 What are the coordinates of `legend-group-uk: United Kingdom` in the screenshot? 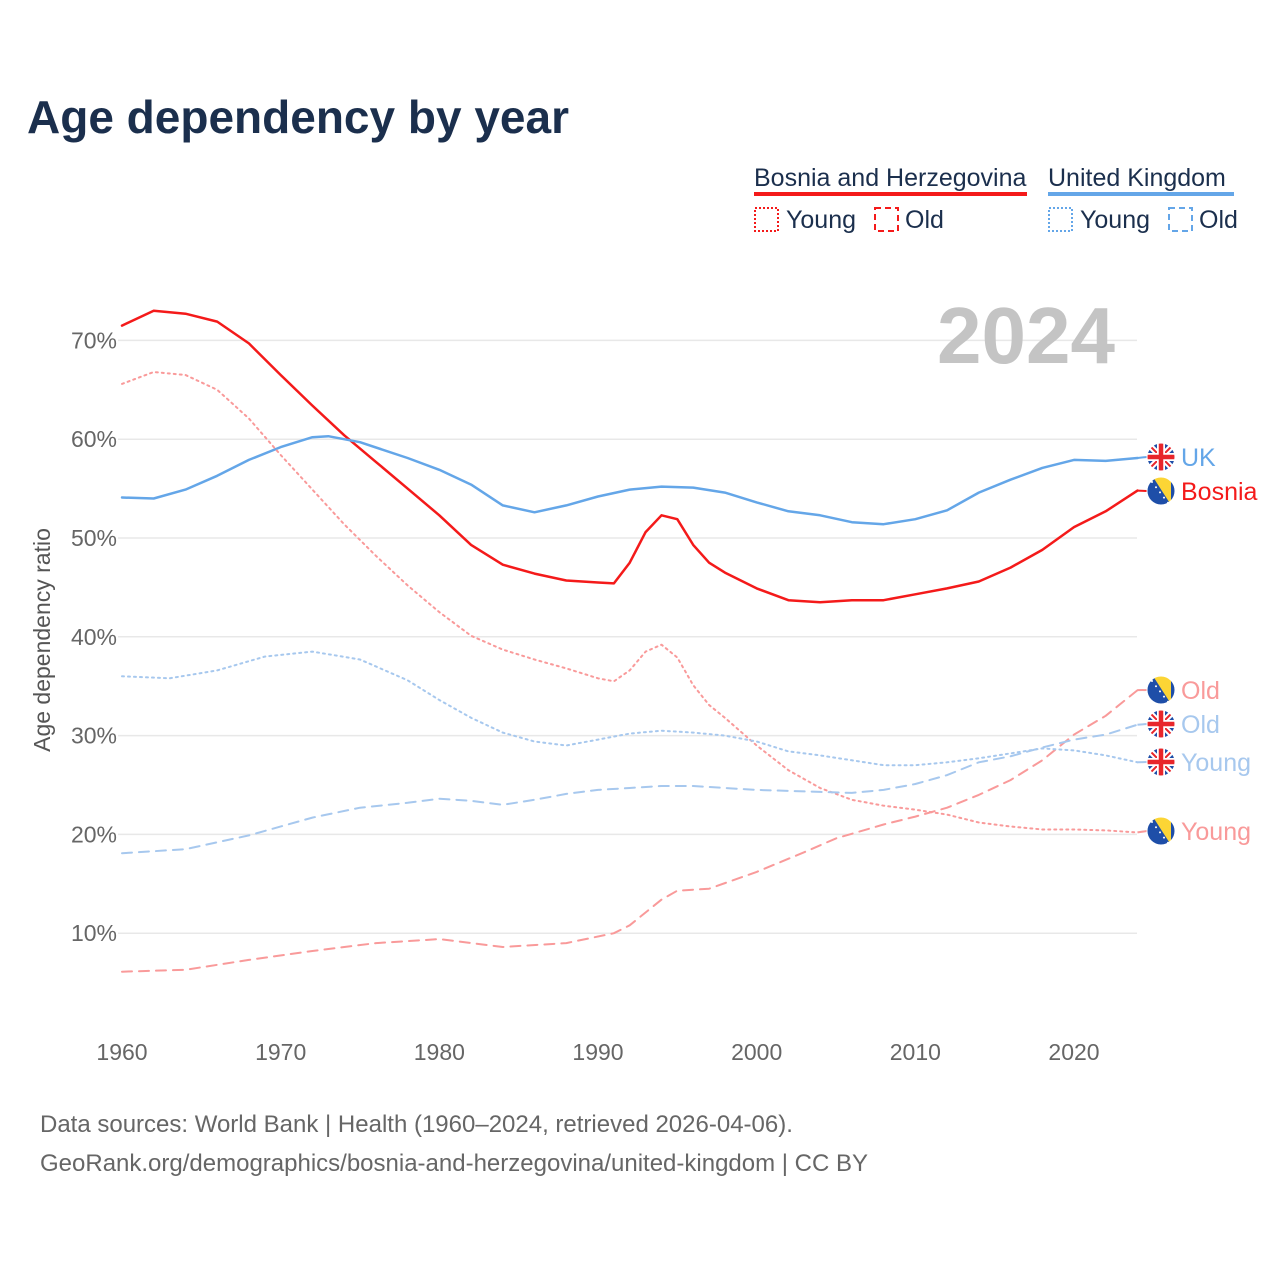 It's located at (1137, 178).